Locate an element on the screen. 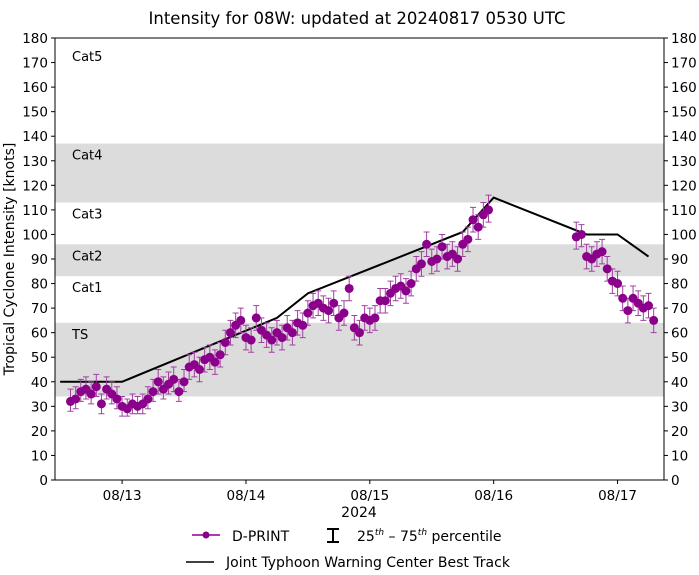  y-tick-label-right: 60 is located at coordinates (679, 334).